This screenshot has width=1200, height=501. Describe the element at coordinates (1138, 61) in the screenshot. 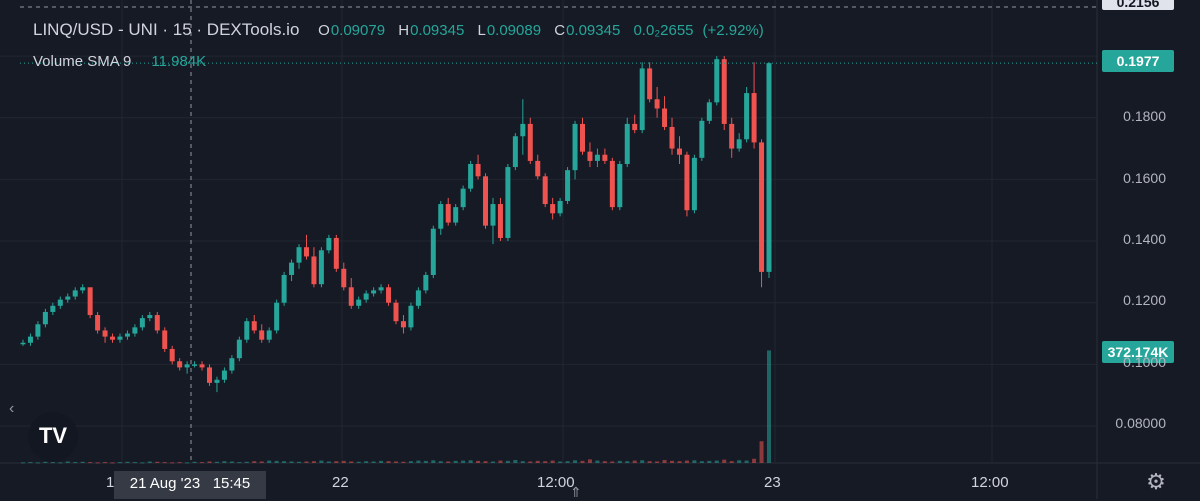

I see `current-price-tag: 0.1977` at that location.